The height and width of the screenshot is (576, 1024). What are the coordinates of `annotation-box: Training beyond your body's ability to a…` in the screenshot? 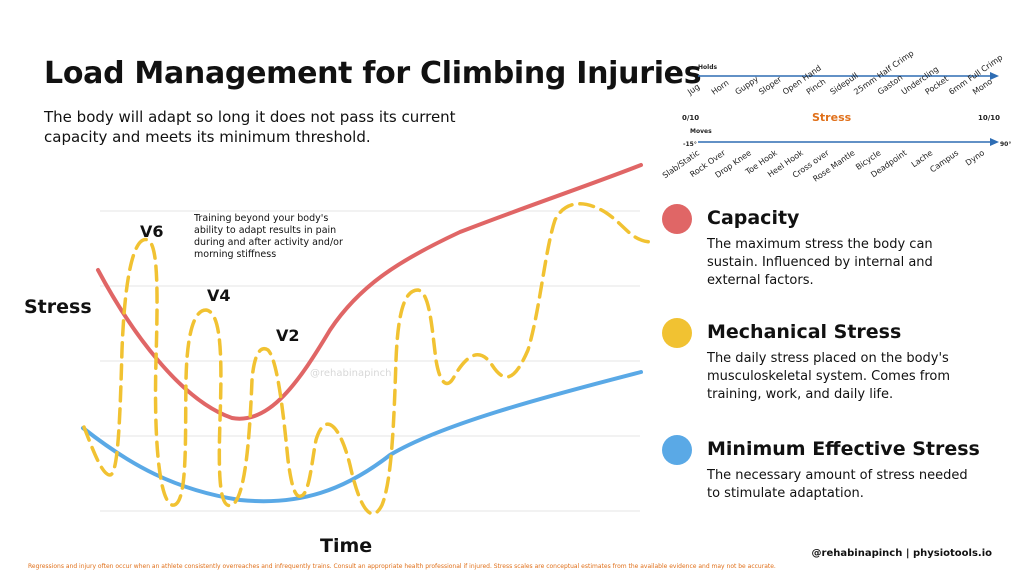 It's located at (268, 236).